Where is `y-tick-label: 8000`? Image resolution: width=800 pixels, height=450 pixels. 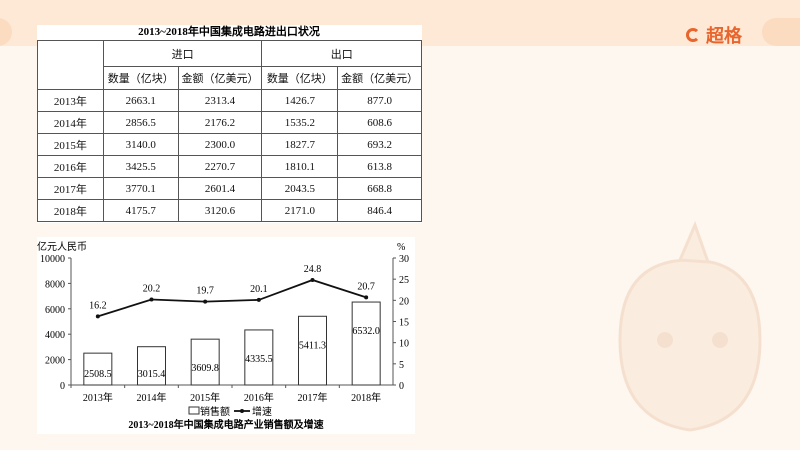
y-tick-label: 8000 is located at coordinates (55, 284).